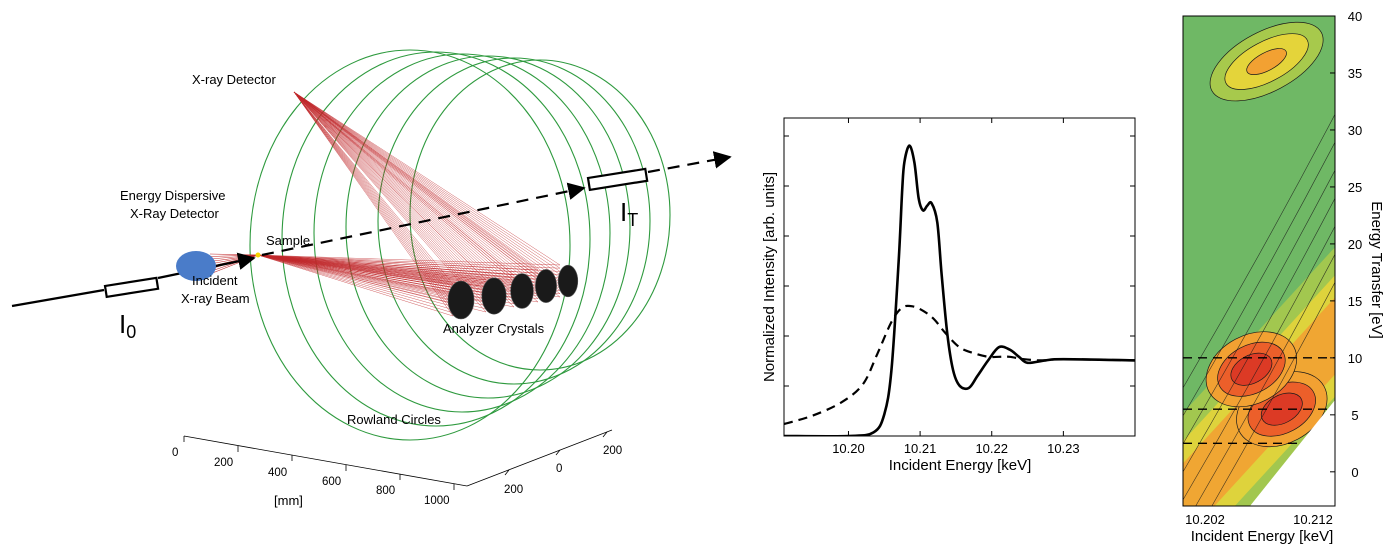 This screenshot has width=1388, height=546. I want to click on spectrum-y-label: Normalized Intensity [arb. units], so click(769, 277).